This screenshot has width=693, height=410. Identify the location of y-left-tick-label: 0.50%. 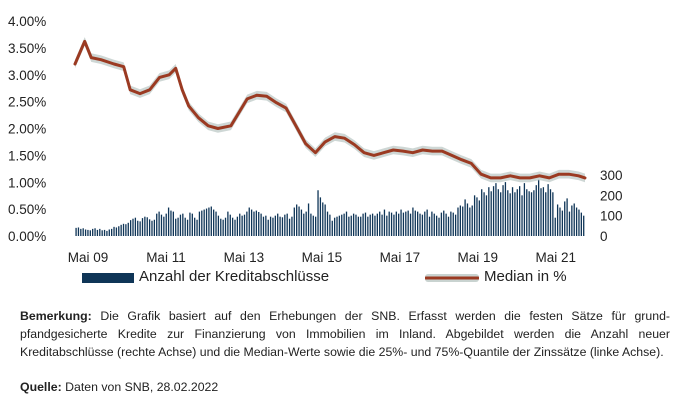
(27, 209).